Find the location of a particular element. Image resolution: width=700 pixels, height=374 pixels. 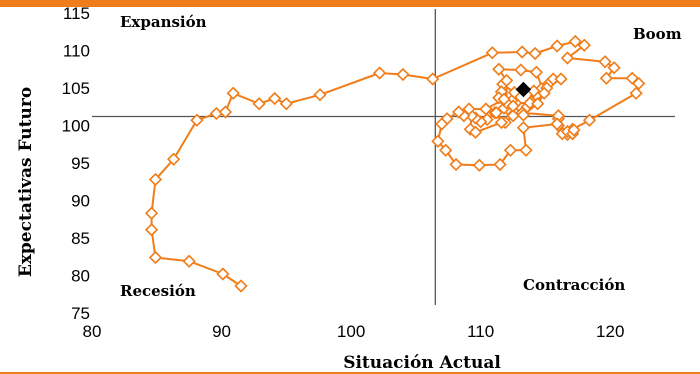

x-tick-label: 100 is located at coordinates (351, 331).